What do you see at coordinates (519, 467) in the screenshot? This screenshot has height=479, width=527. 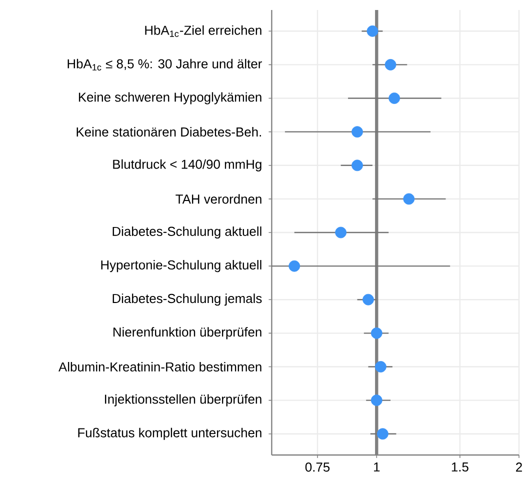 I see `x-tick-label: 2` at bounding box center [519, 467].